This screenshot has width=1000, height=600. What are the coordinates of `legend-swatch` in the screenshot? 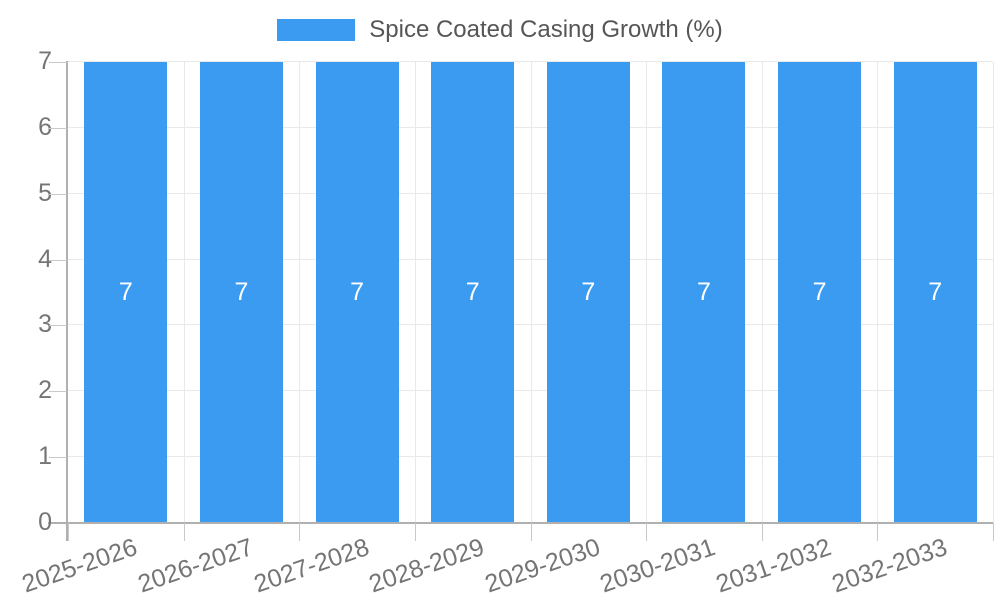 It's located at (316, 30).